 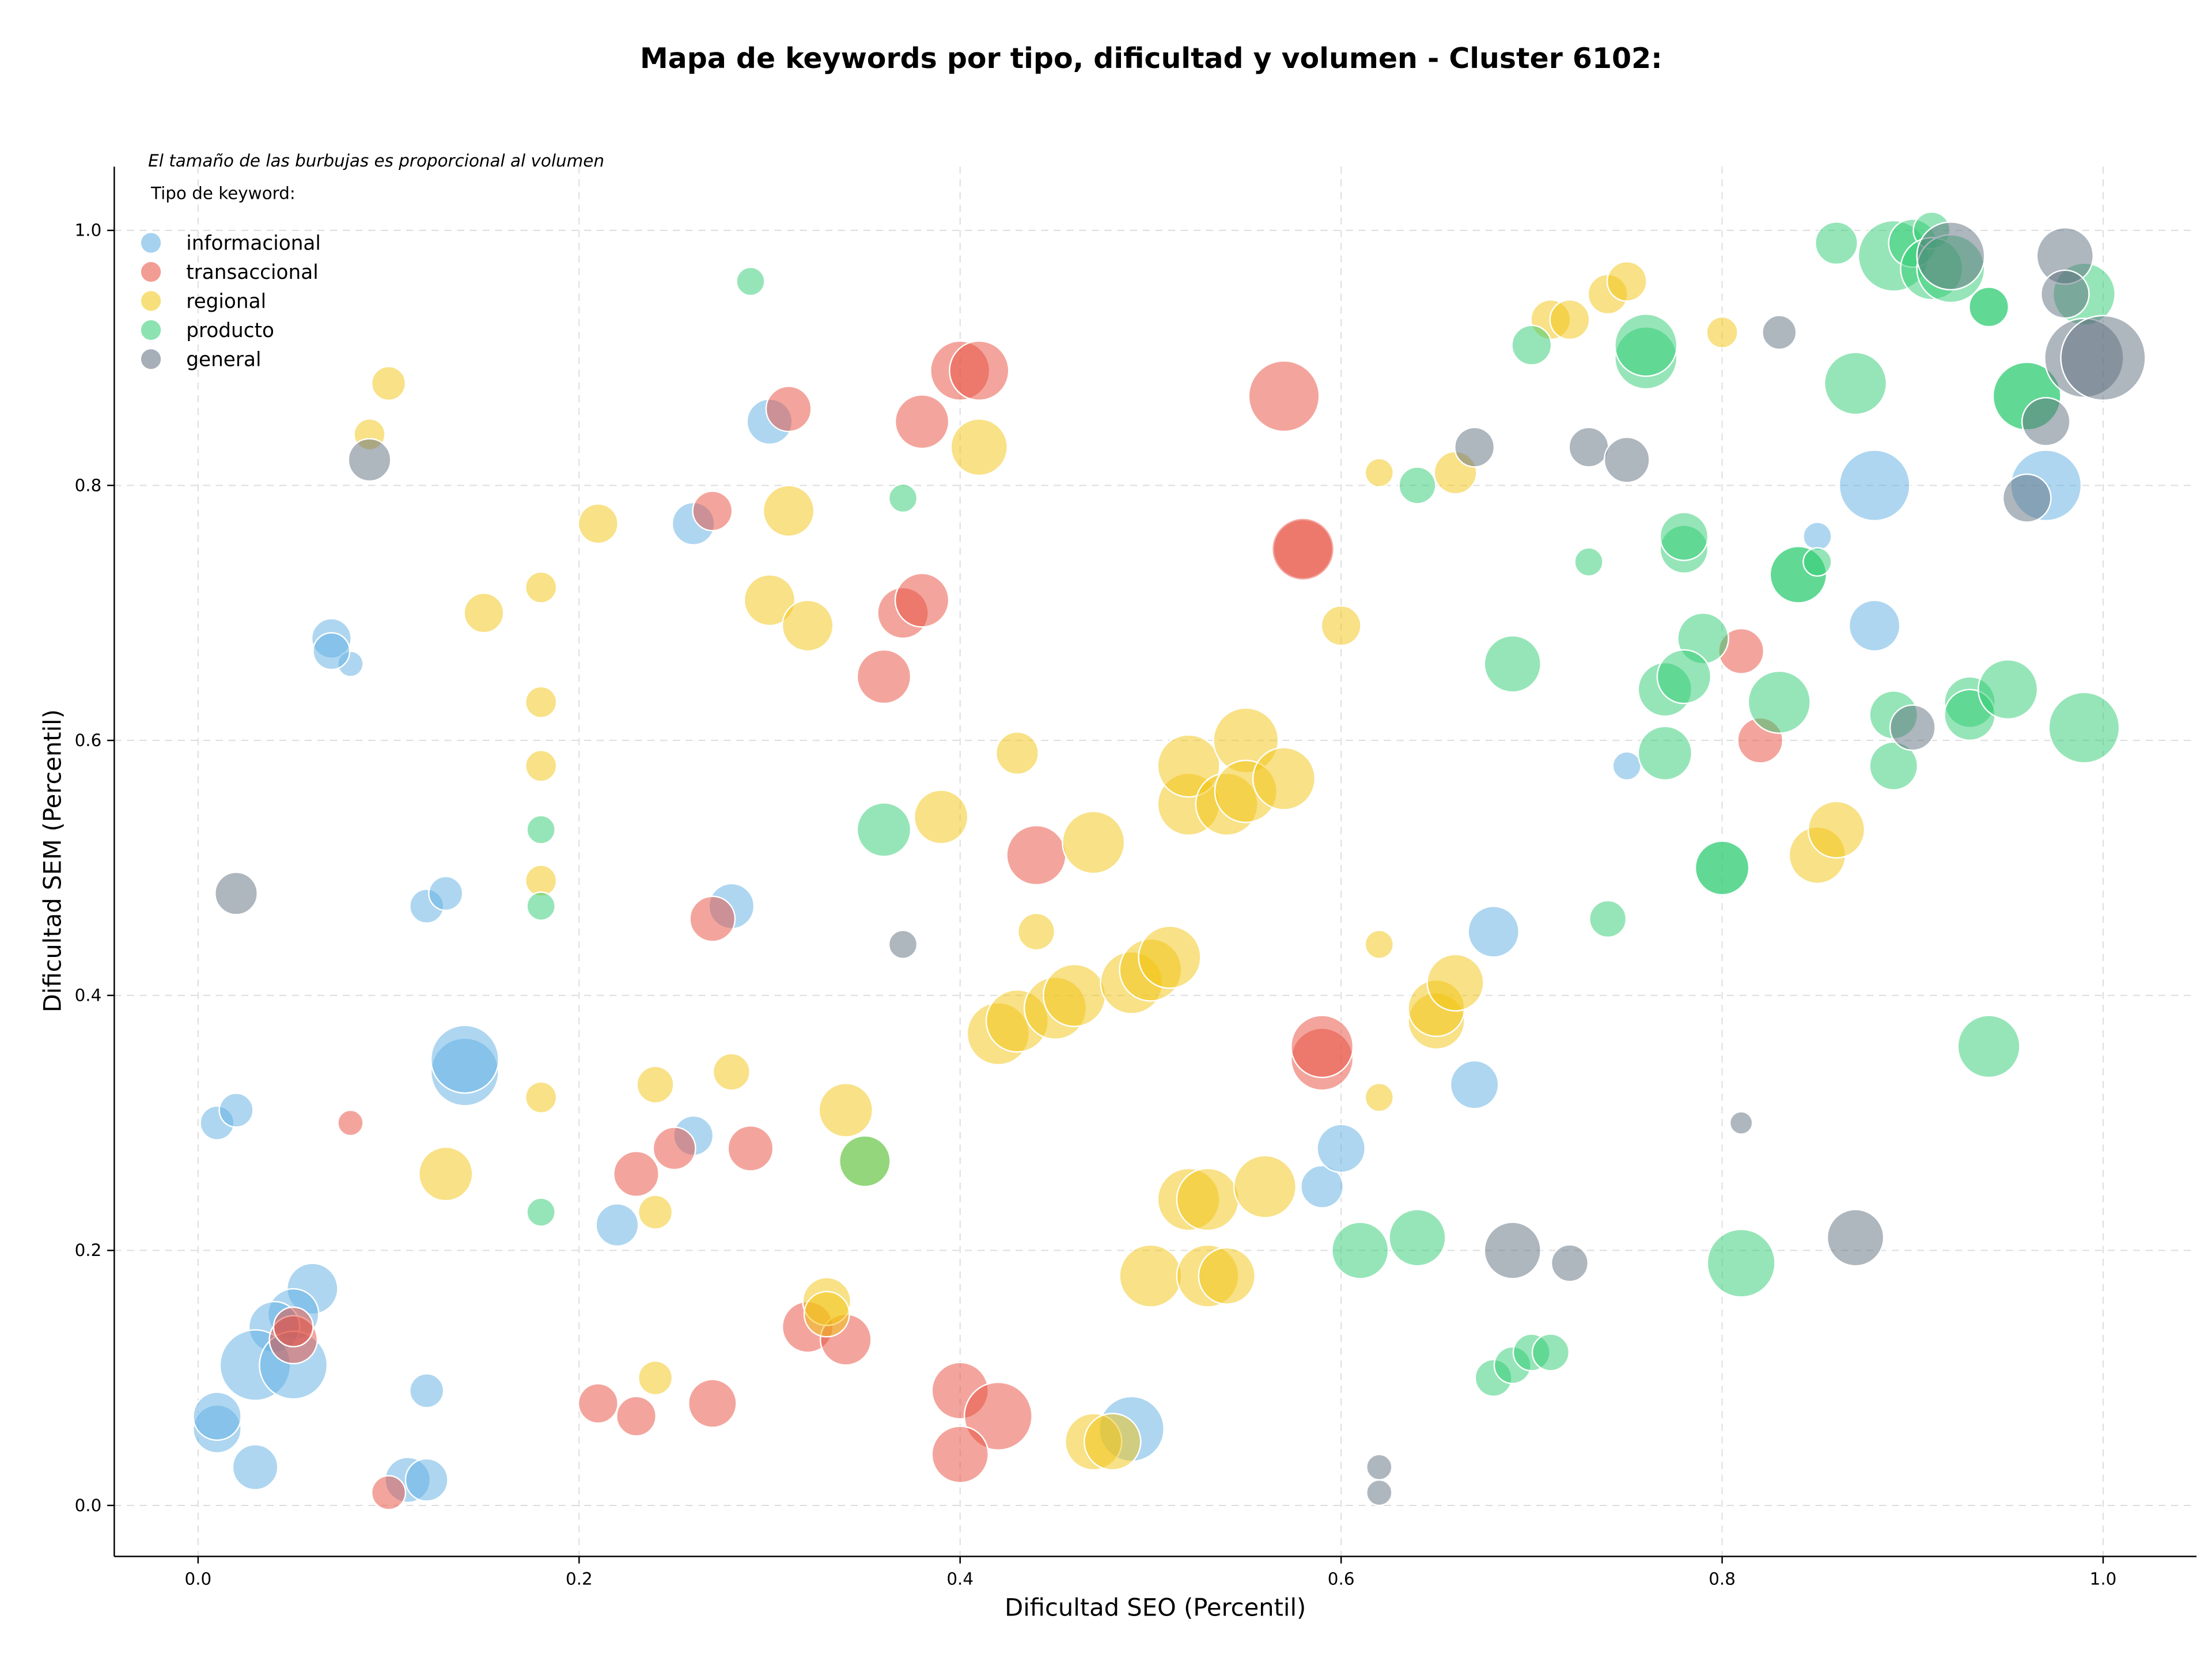 What do you see at coordinates (253, 243) in the screenshot?
I see `legend-label: informacional` at bounding box center [253, 243].